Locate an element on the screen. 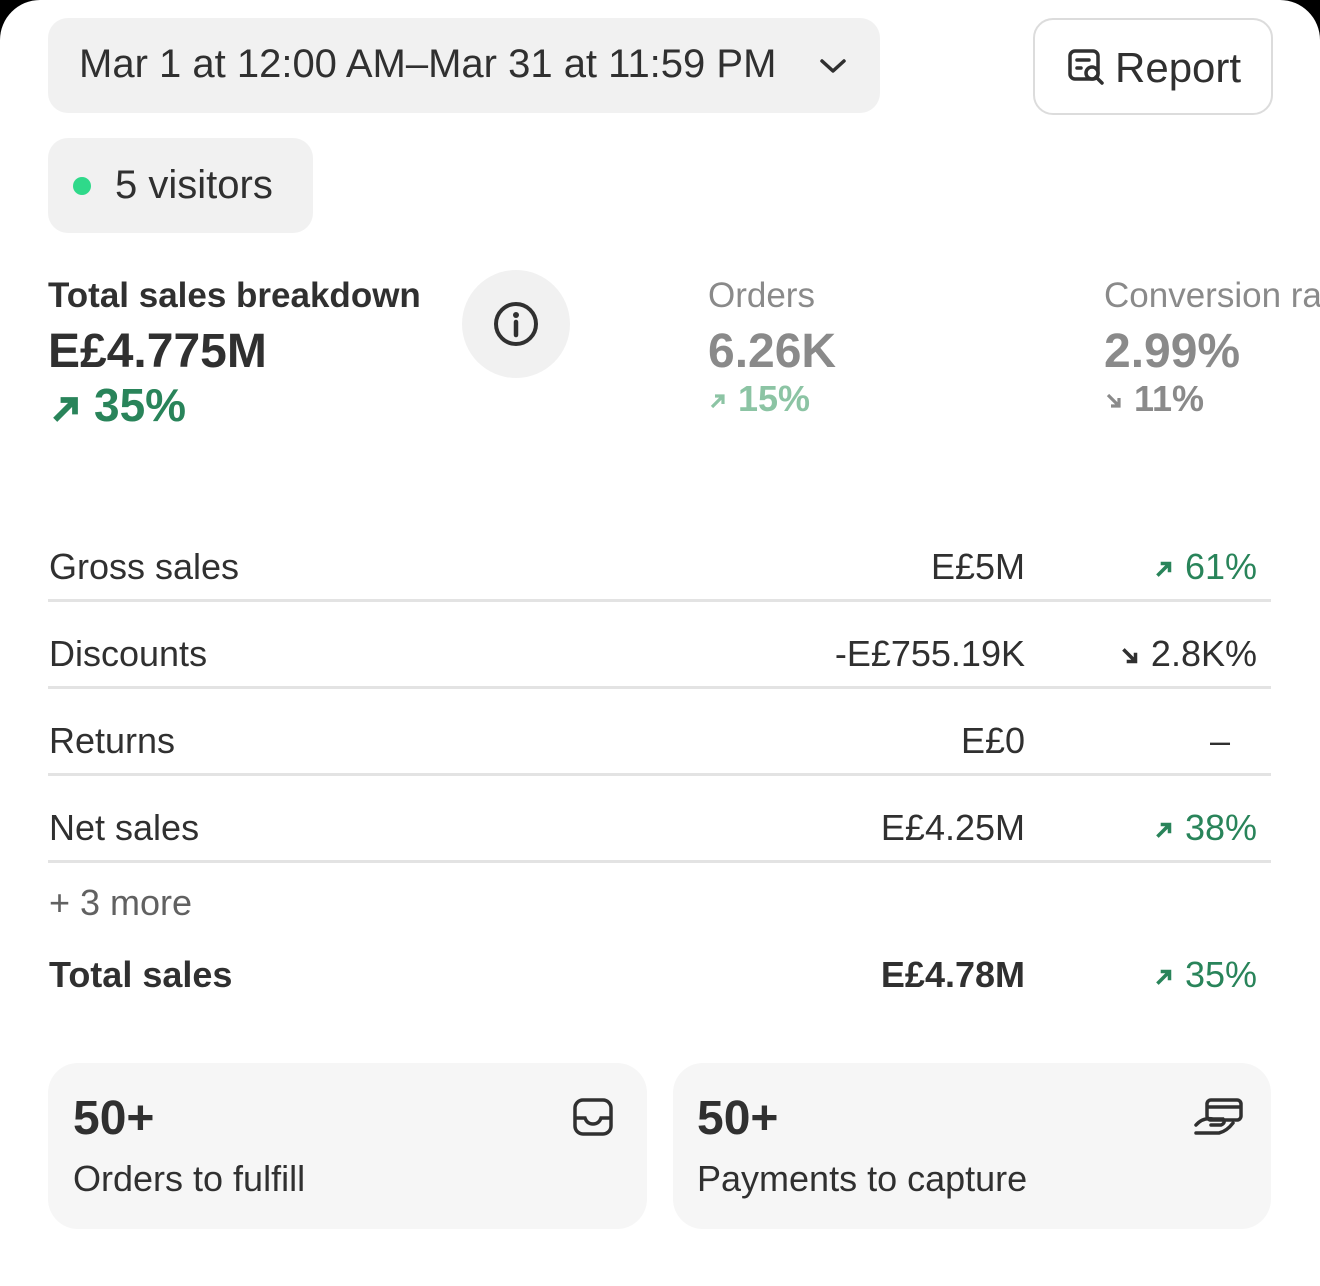 This screenshot has height=1286, width=1320. change-value: – is located at coordinates (1219, 740).